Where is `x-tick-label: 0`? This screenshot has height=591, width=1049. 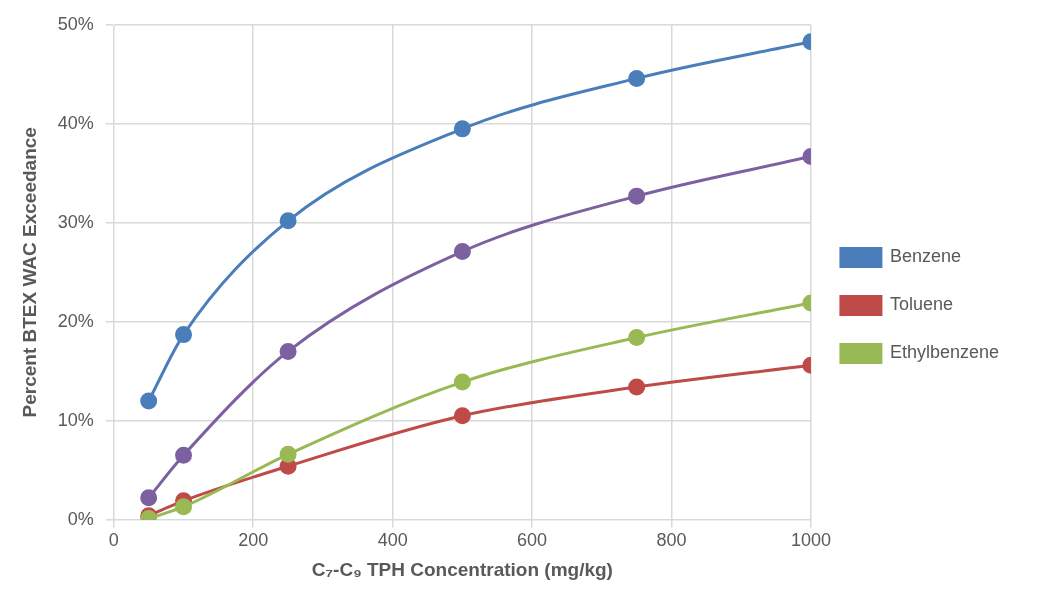
x-tick-label: 0 is located at coordinates (113, 540).